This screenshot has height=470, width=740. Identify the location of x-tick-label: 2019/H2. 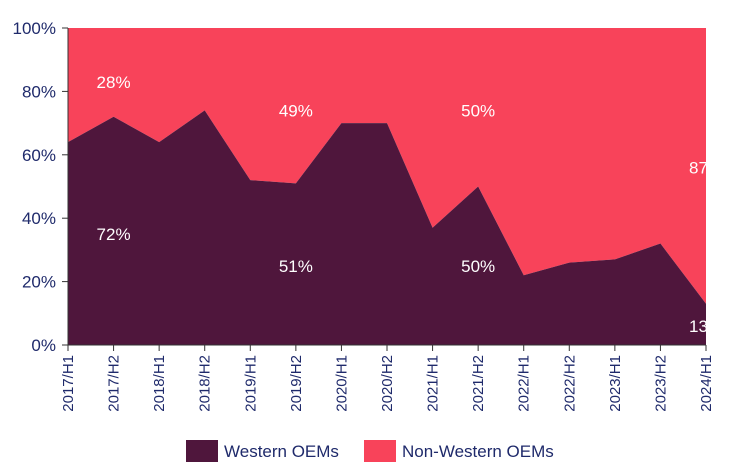
(296, 383).